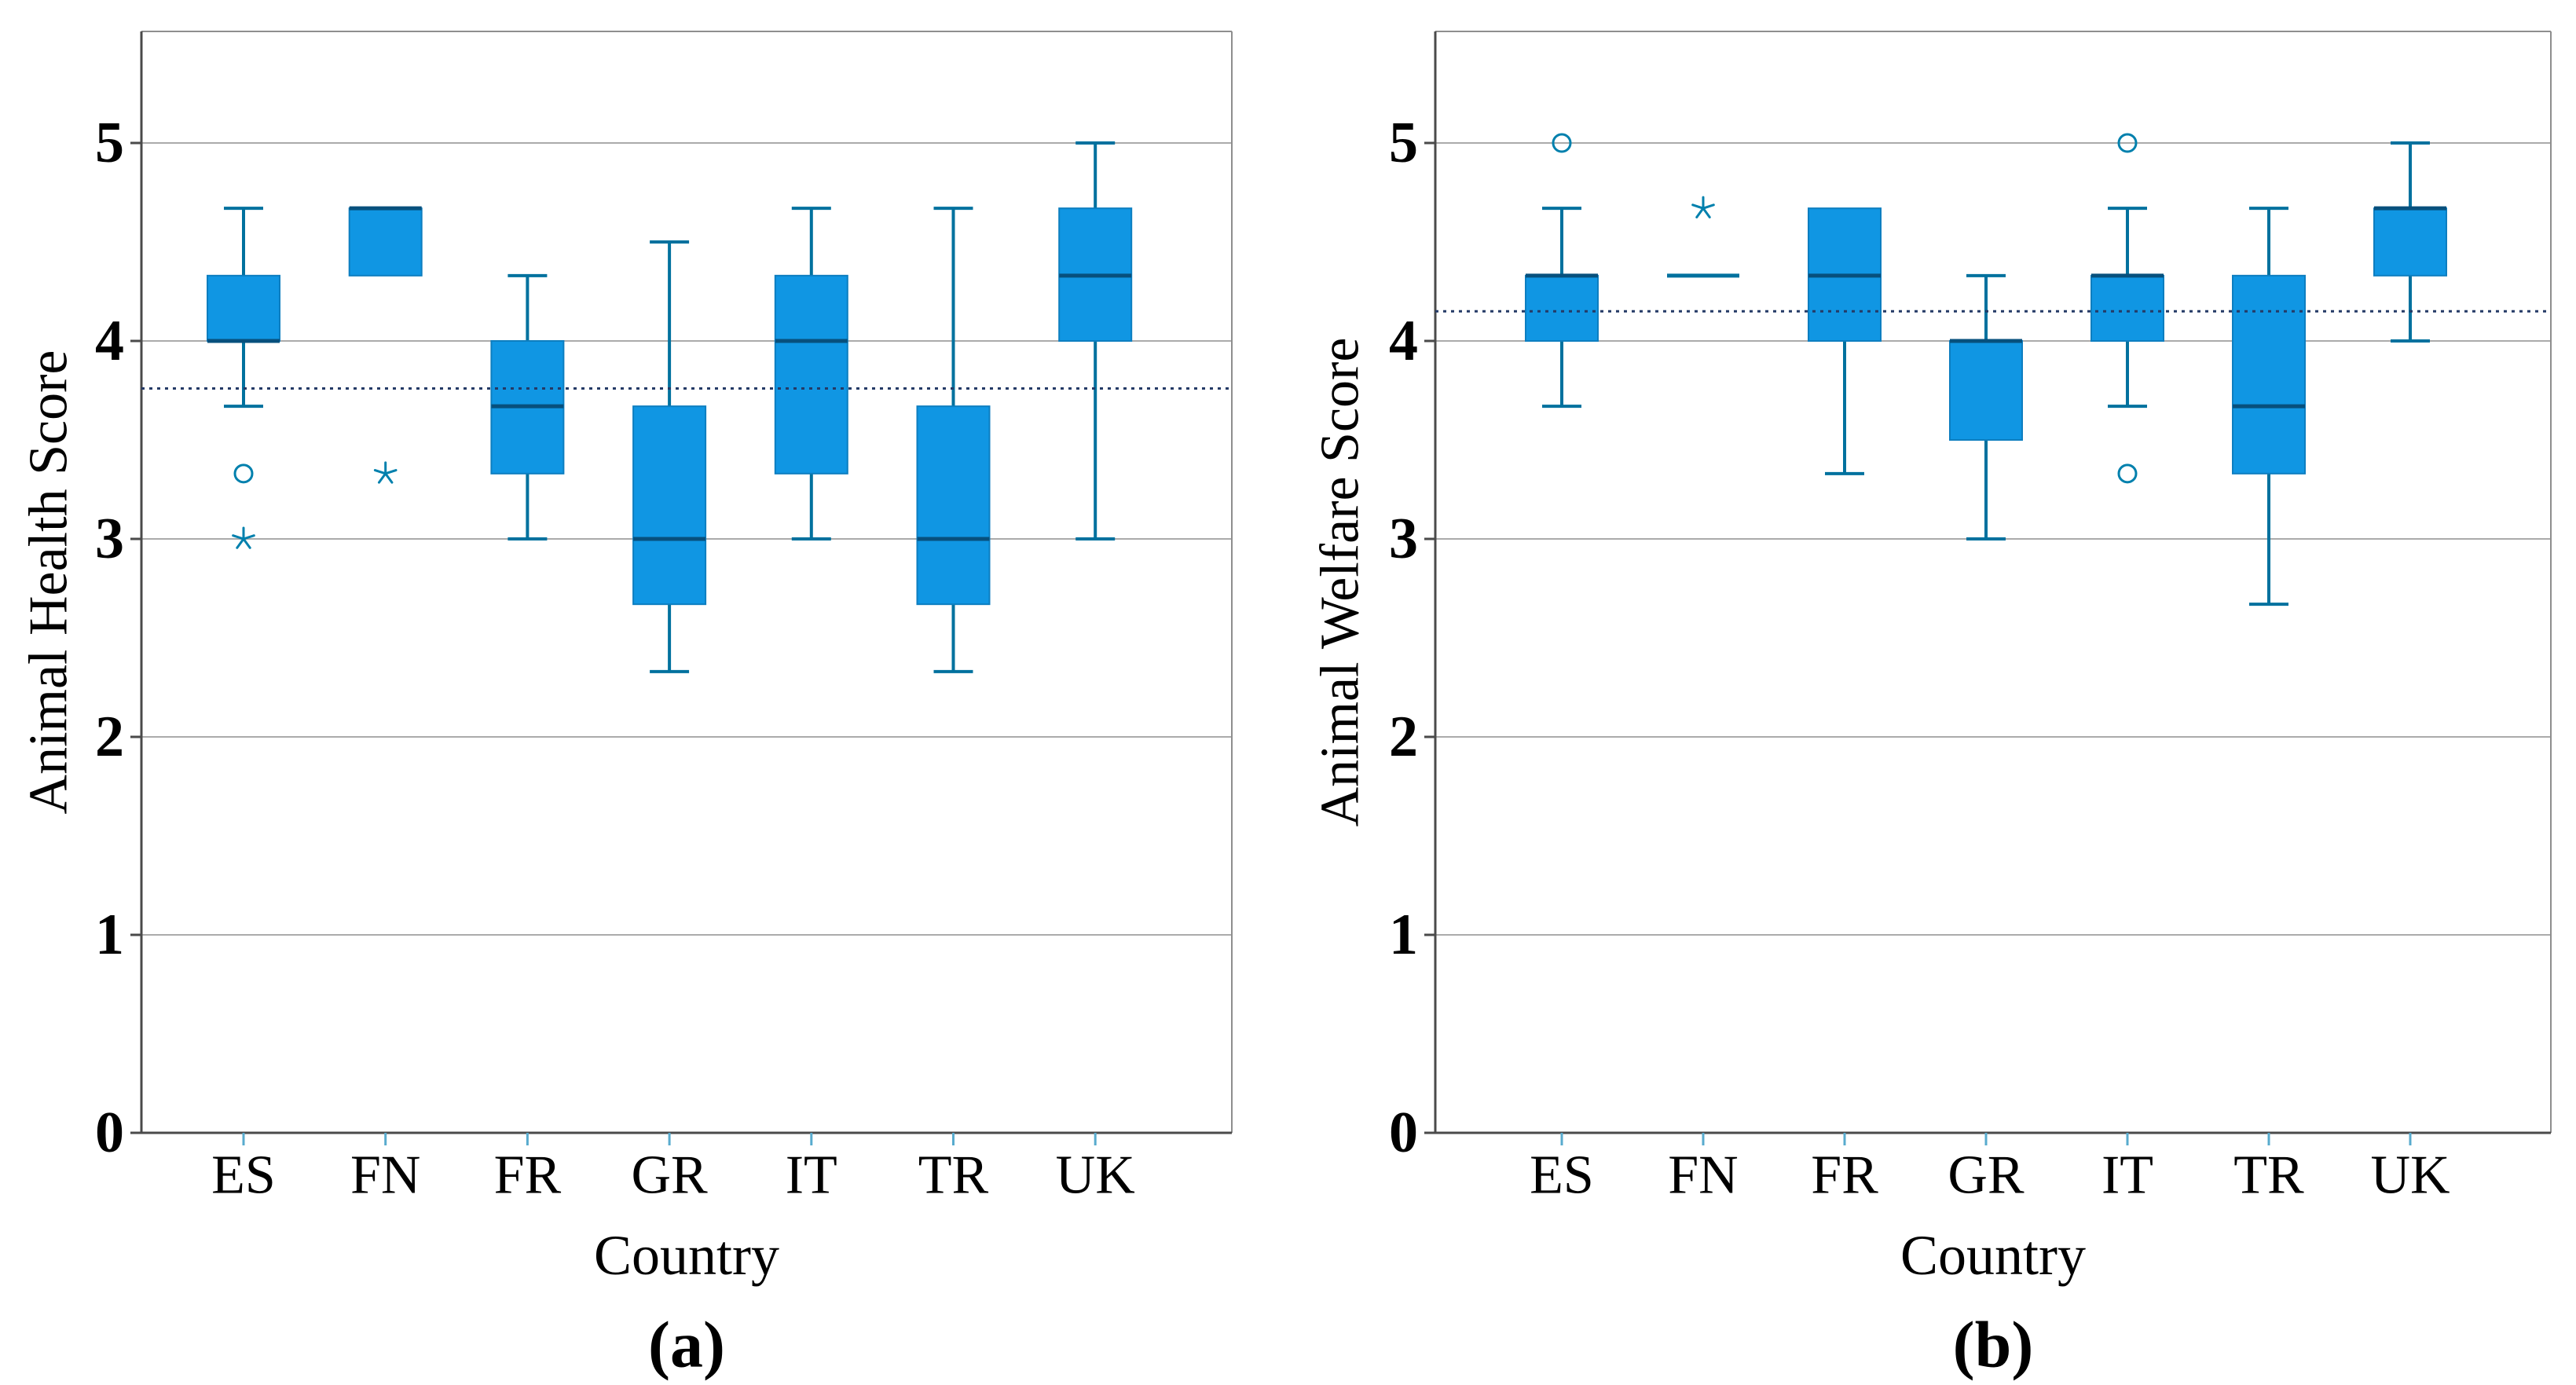  I want to click on panel-letter: (a), so click(686, 1346).